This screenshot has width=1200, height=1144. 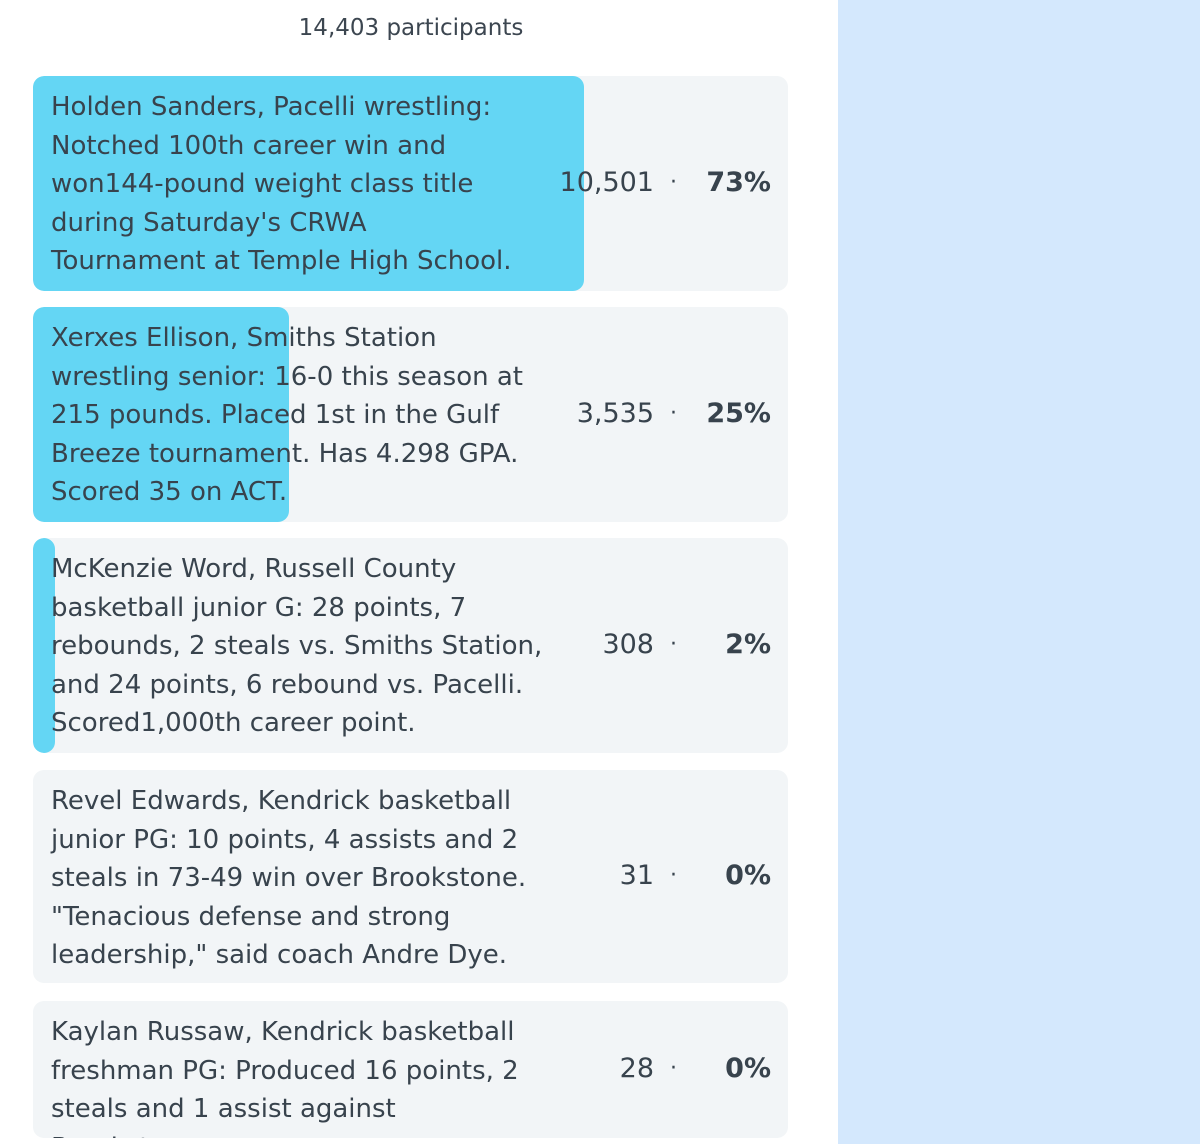 I want to click on poll-option-text-line: Scored1,000th career point., so click(x=233, y=723).